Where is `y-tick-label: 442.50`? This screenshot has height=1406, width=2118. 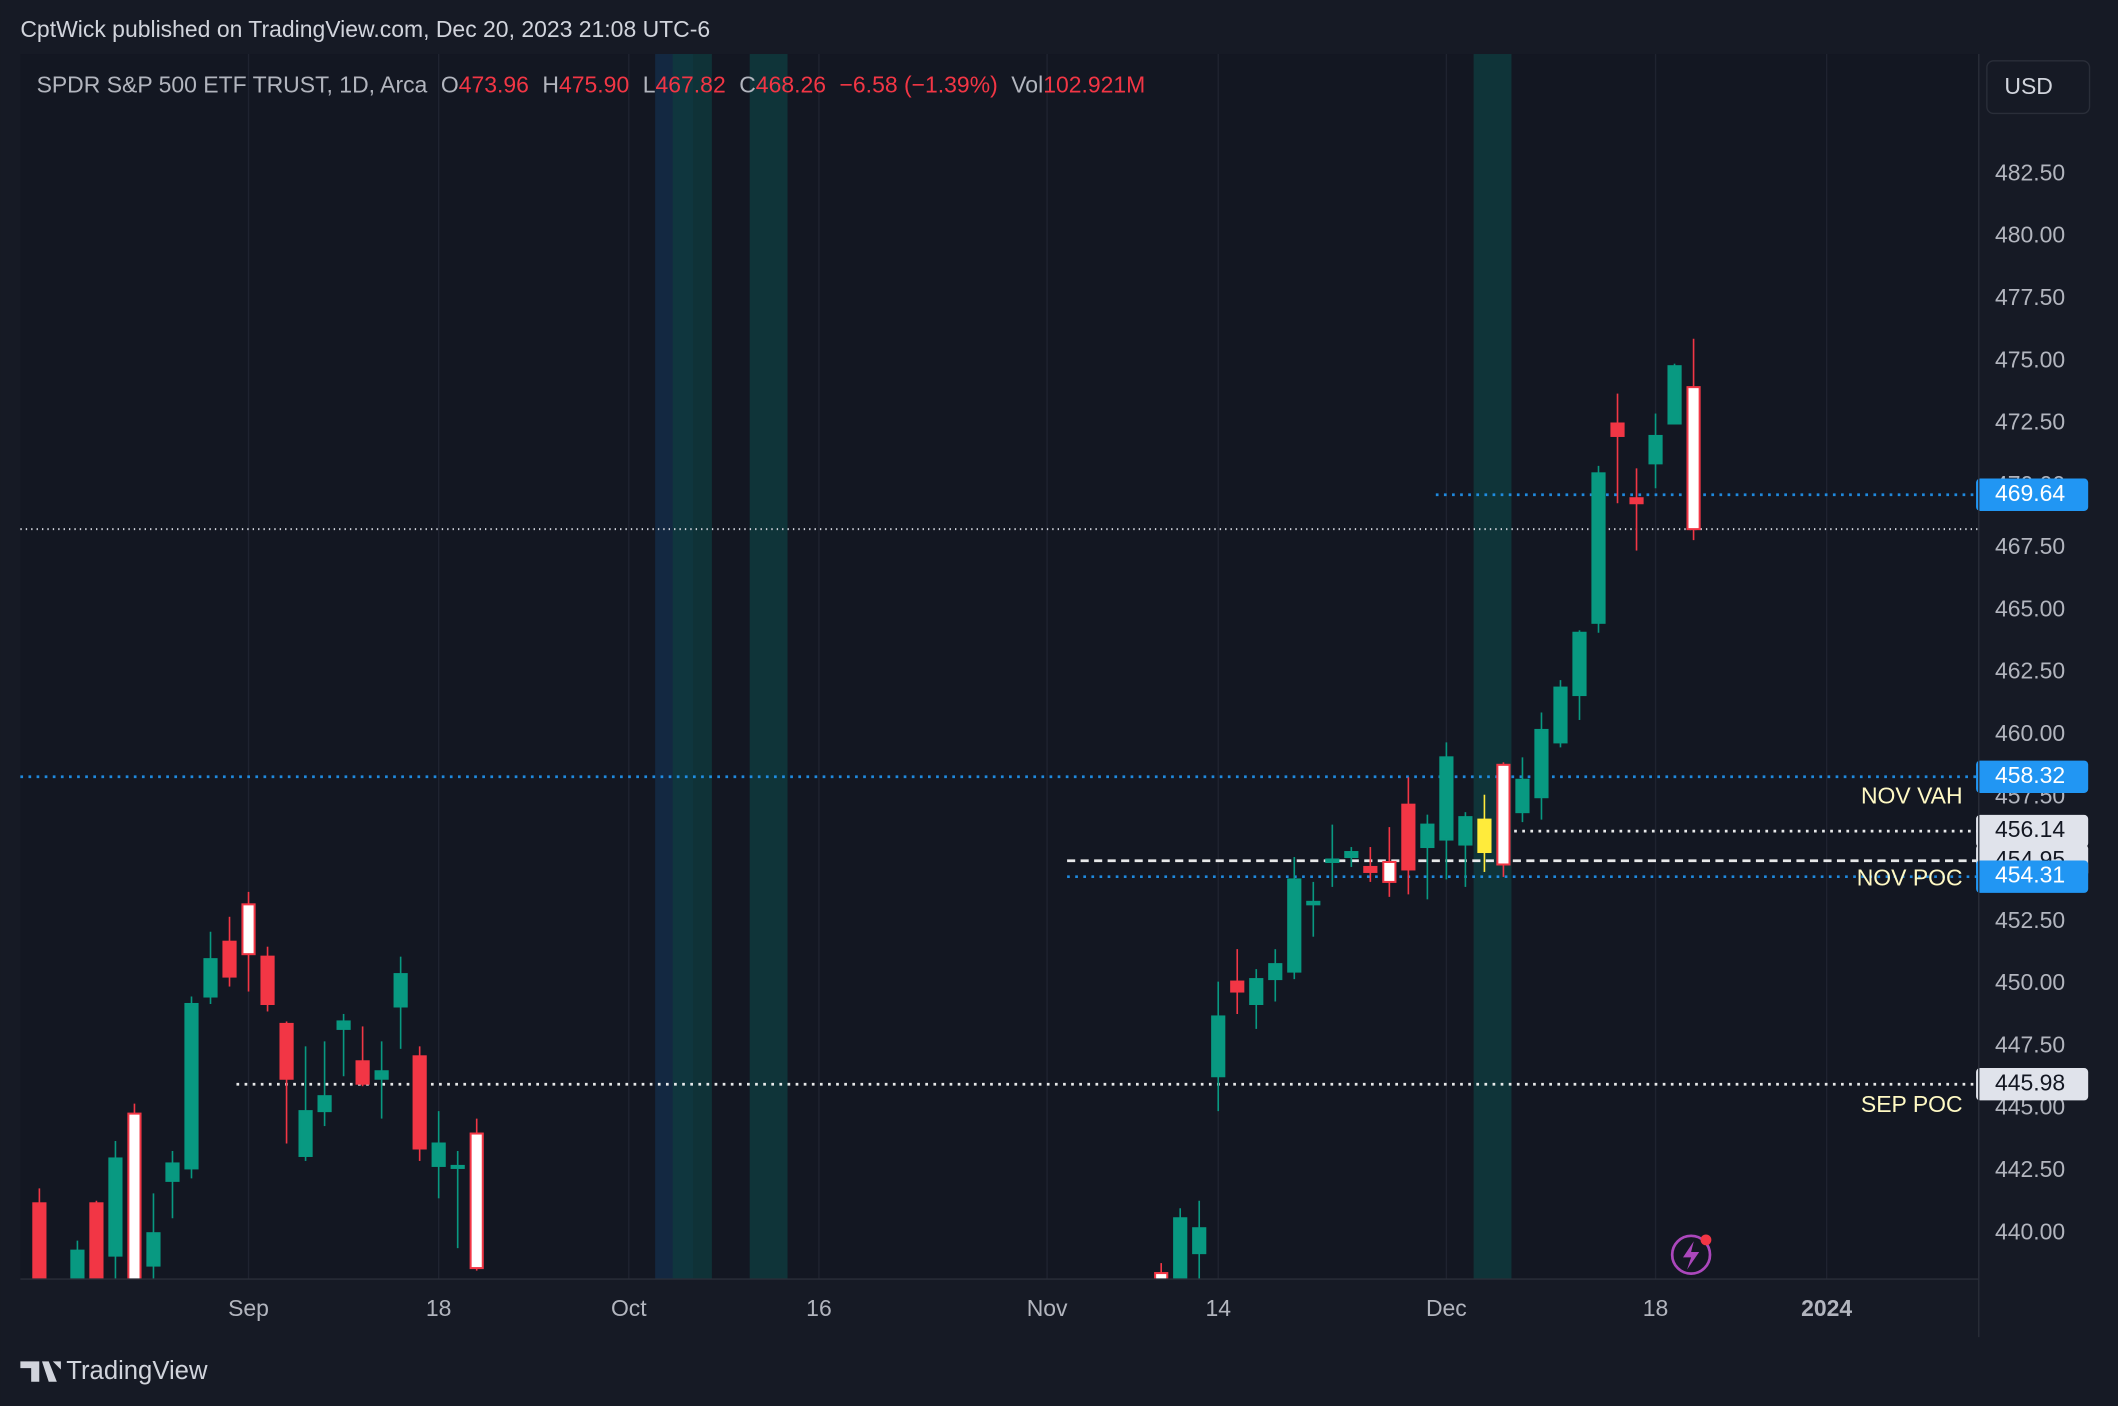 y-tick-label: 442.50 is located at coordinates (2030, 1169).